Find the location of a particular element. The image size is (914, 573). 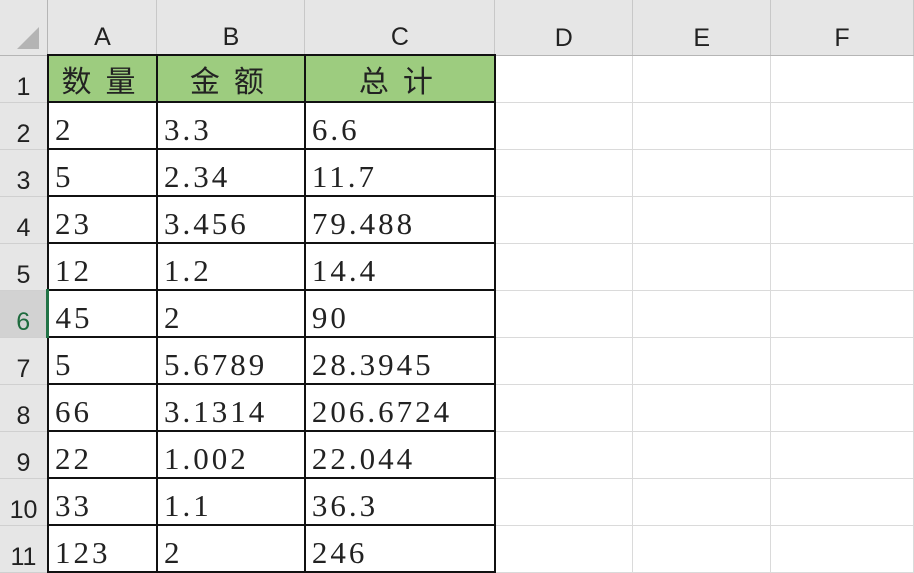

column-header-b: B is located at coordinates (231, 28).